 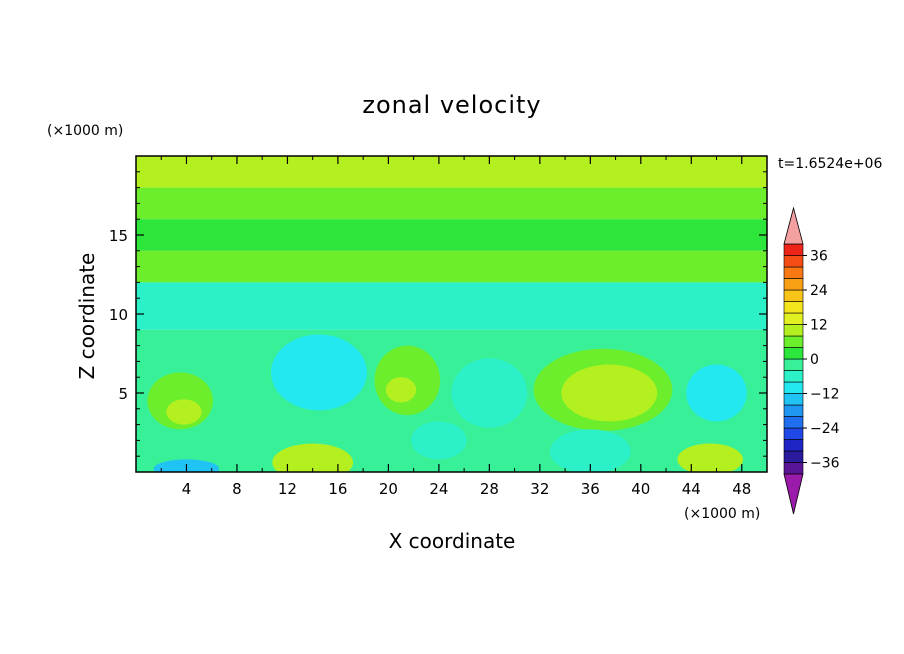 I want to click on colorbar: −36 −24 −12 0 12 24 36, so click(x=811, y=360).